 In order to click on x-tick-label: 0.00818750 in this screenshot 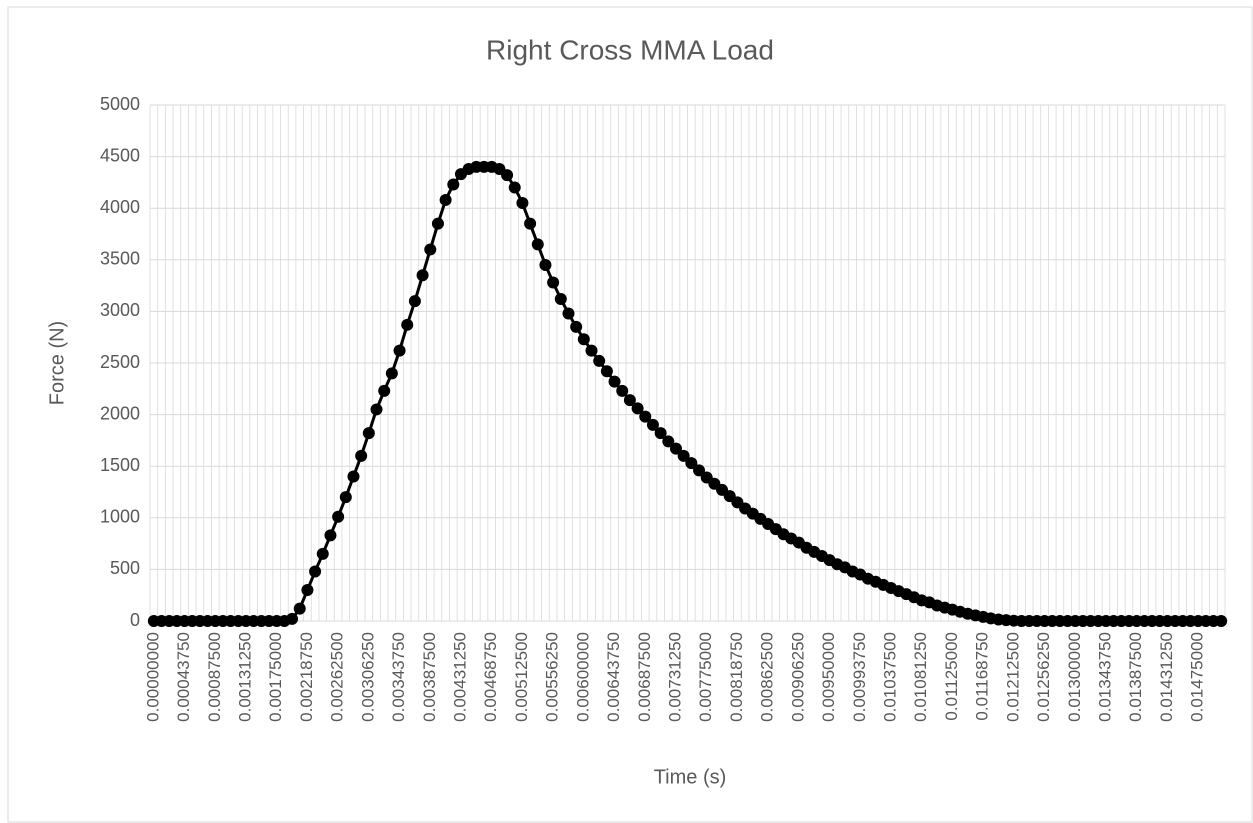, I will do `click(736, 677)`.